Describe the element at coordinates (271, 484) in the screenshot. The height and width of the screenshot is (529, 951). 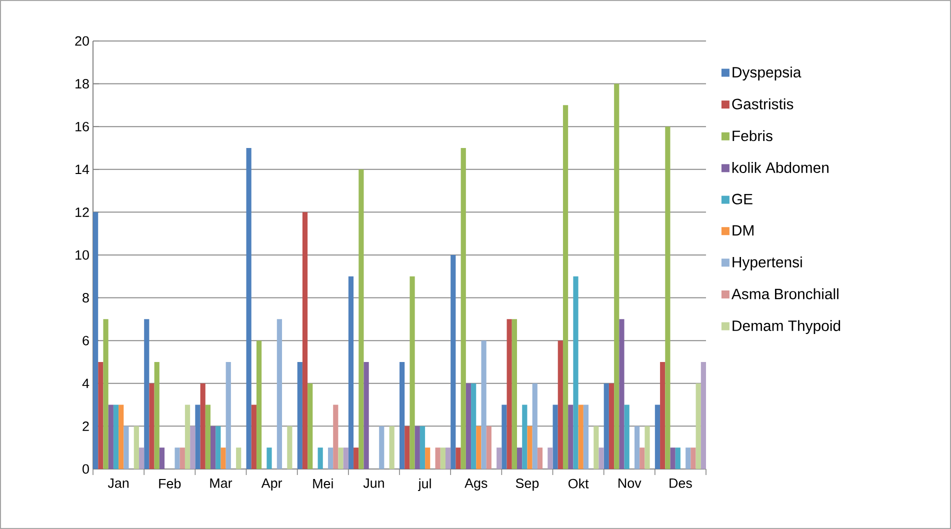
I see `x-tick-label: Apr` at that location.